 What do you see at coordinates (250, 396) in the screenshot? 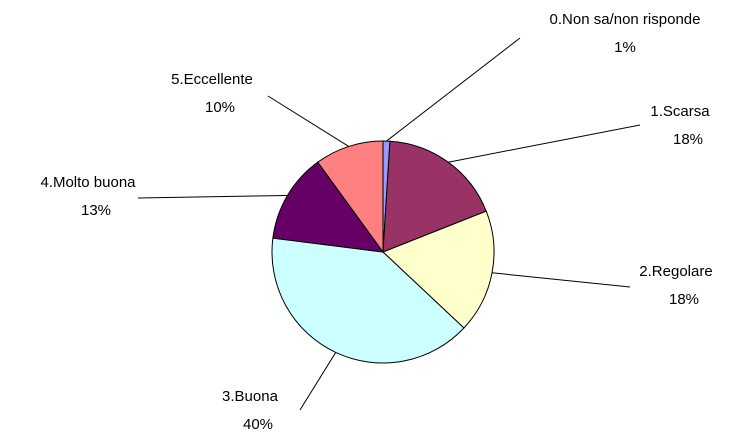
I see `slice-label: 3.Buona` at bounding box center [250, 396].